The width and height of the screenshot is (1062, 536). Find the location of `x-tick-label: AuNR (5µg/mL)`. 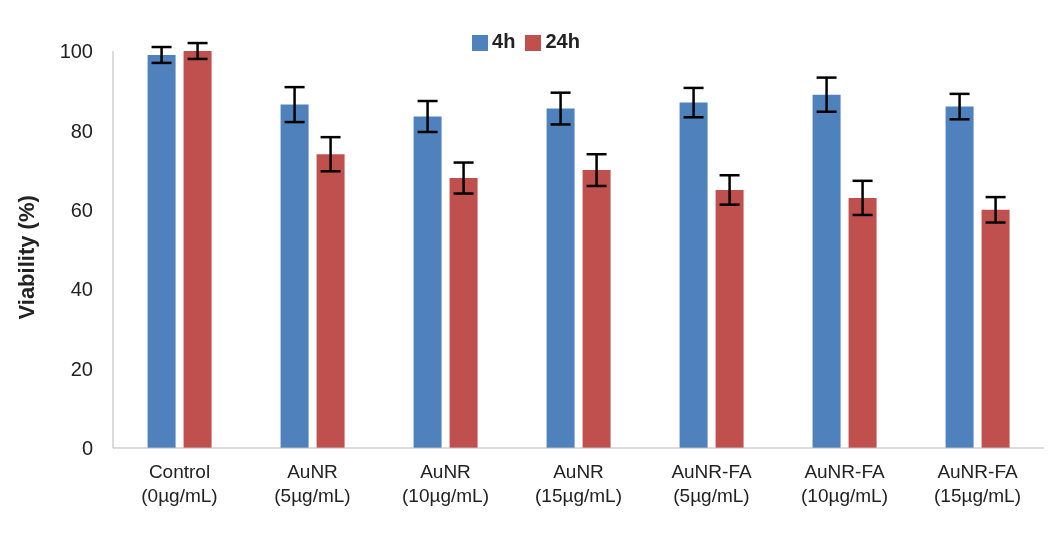

x-tick-label: AuNR (5µg/mL) is located at coordinates (312, 483).